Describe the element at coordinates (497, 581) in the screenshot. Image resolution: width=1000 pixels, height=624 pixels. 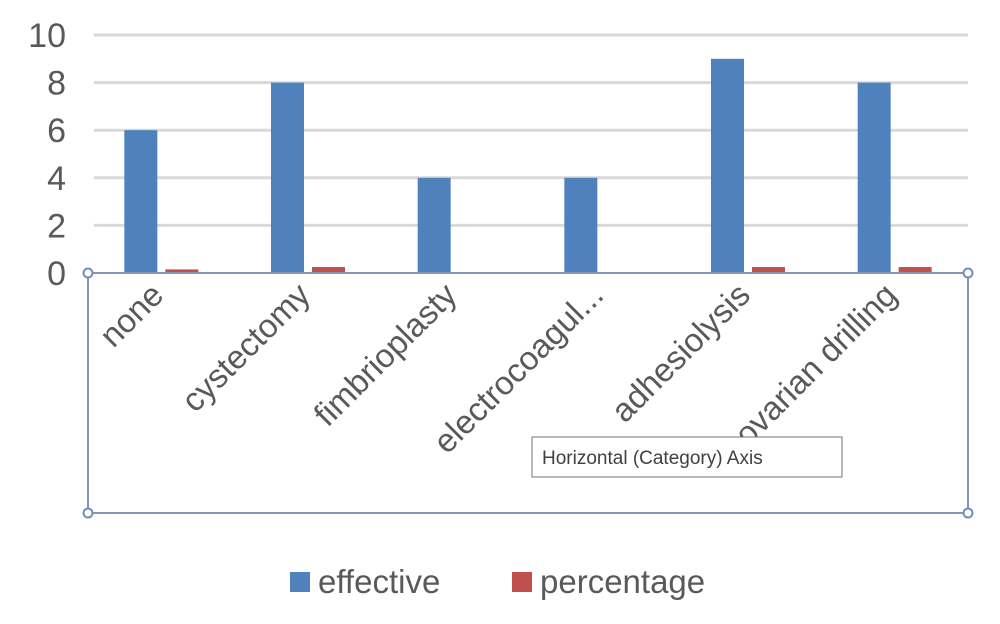
I see `legend: effective percentage` at that location.